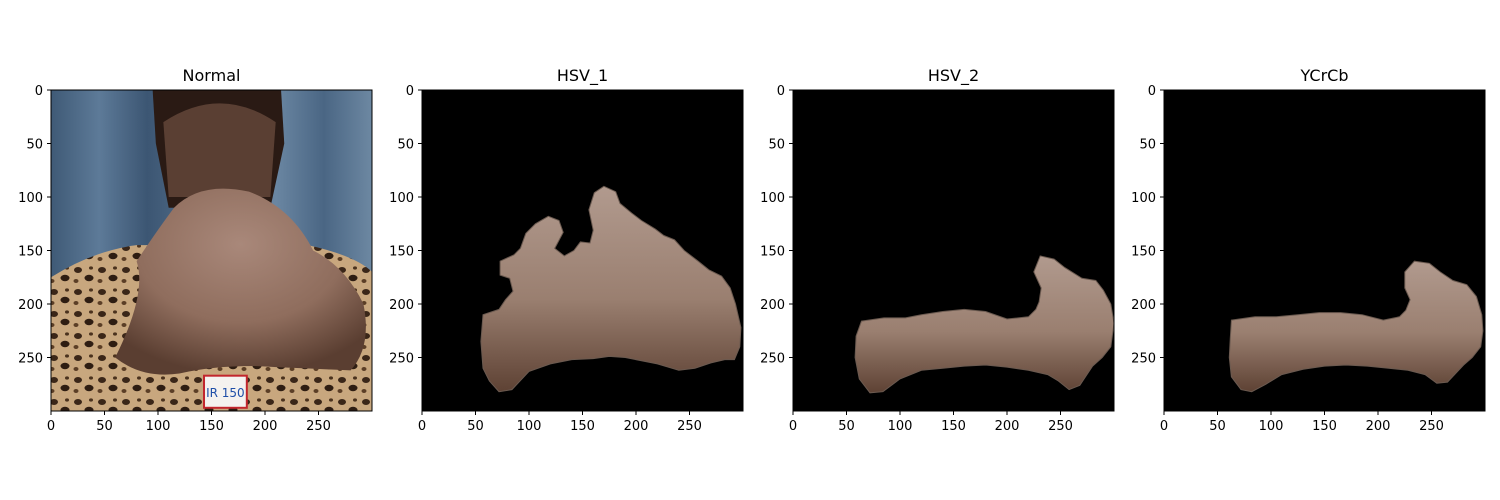  What do you see at coordinates (212, 75) in the screenshot?
I see `panel-title: Normal` at bounding box center [212, 75].